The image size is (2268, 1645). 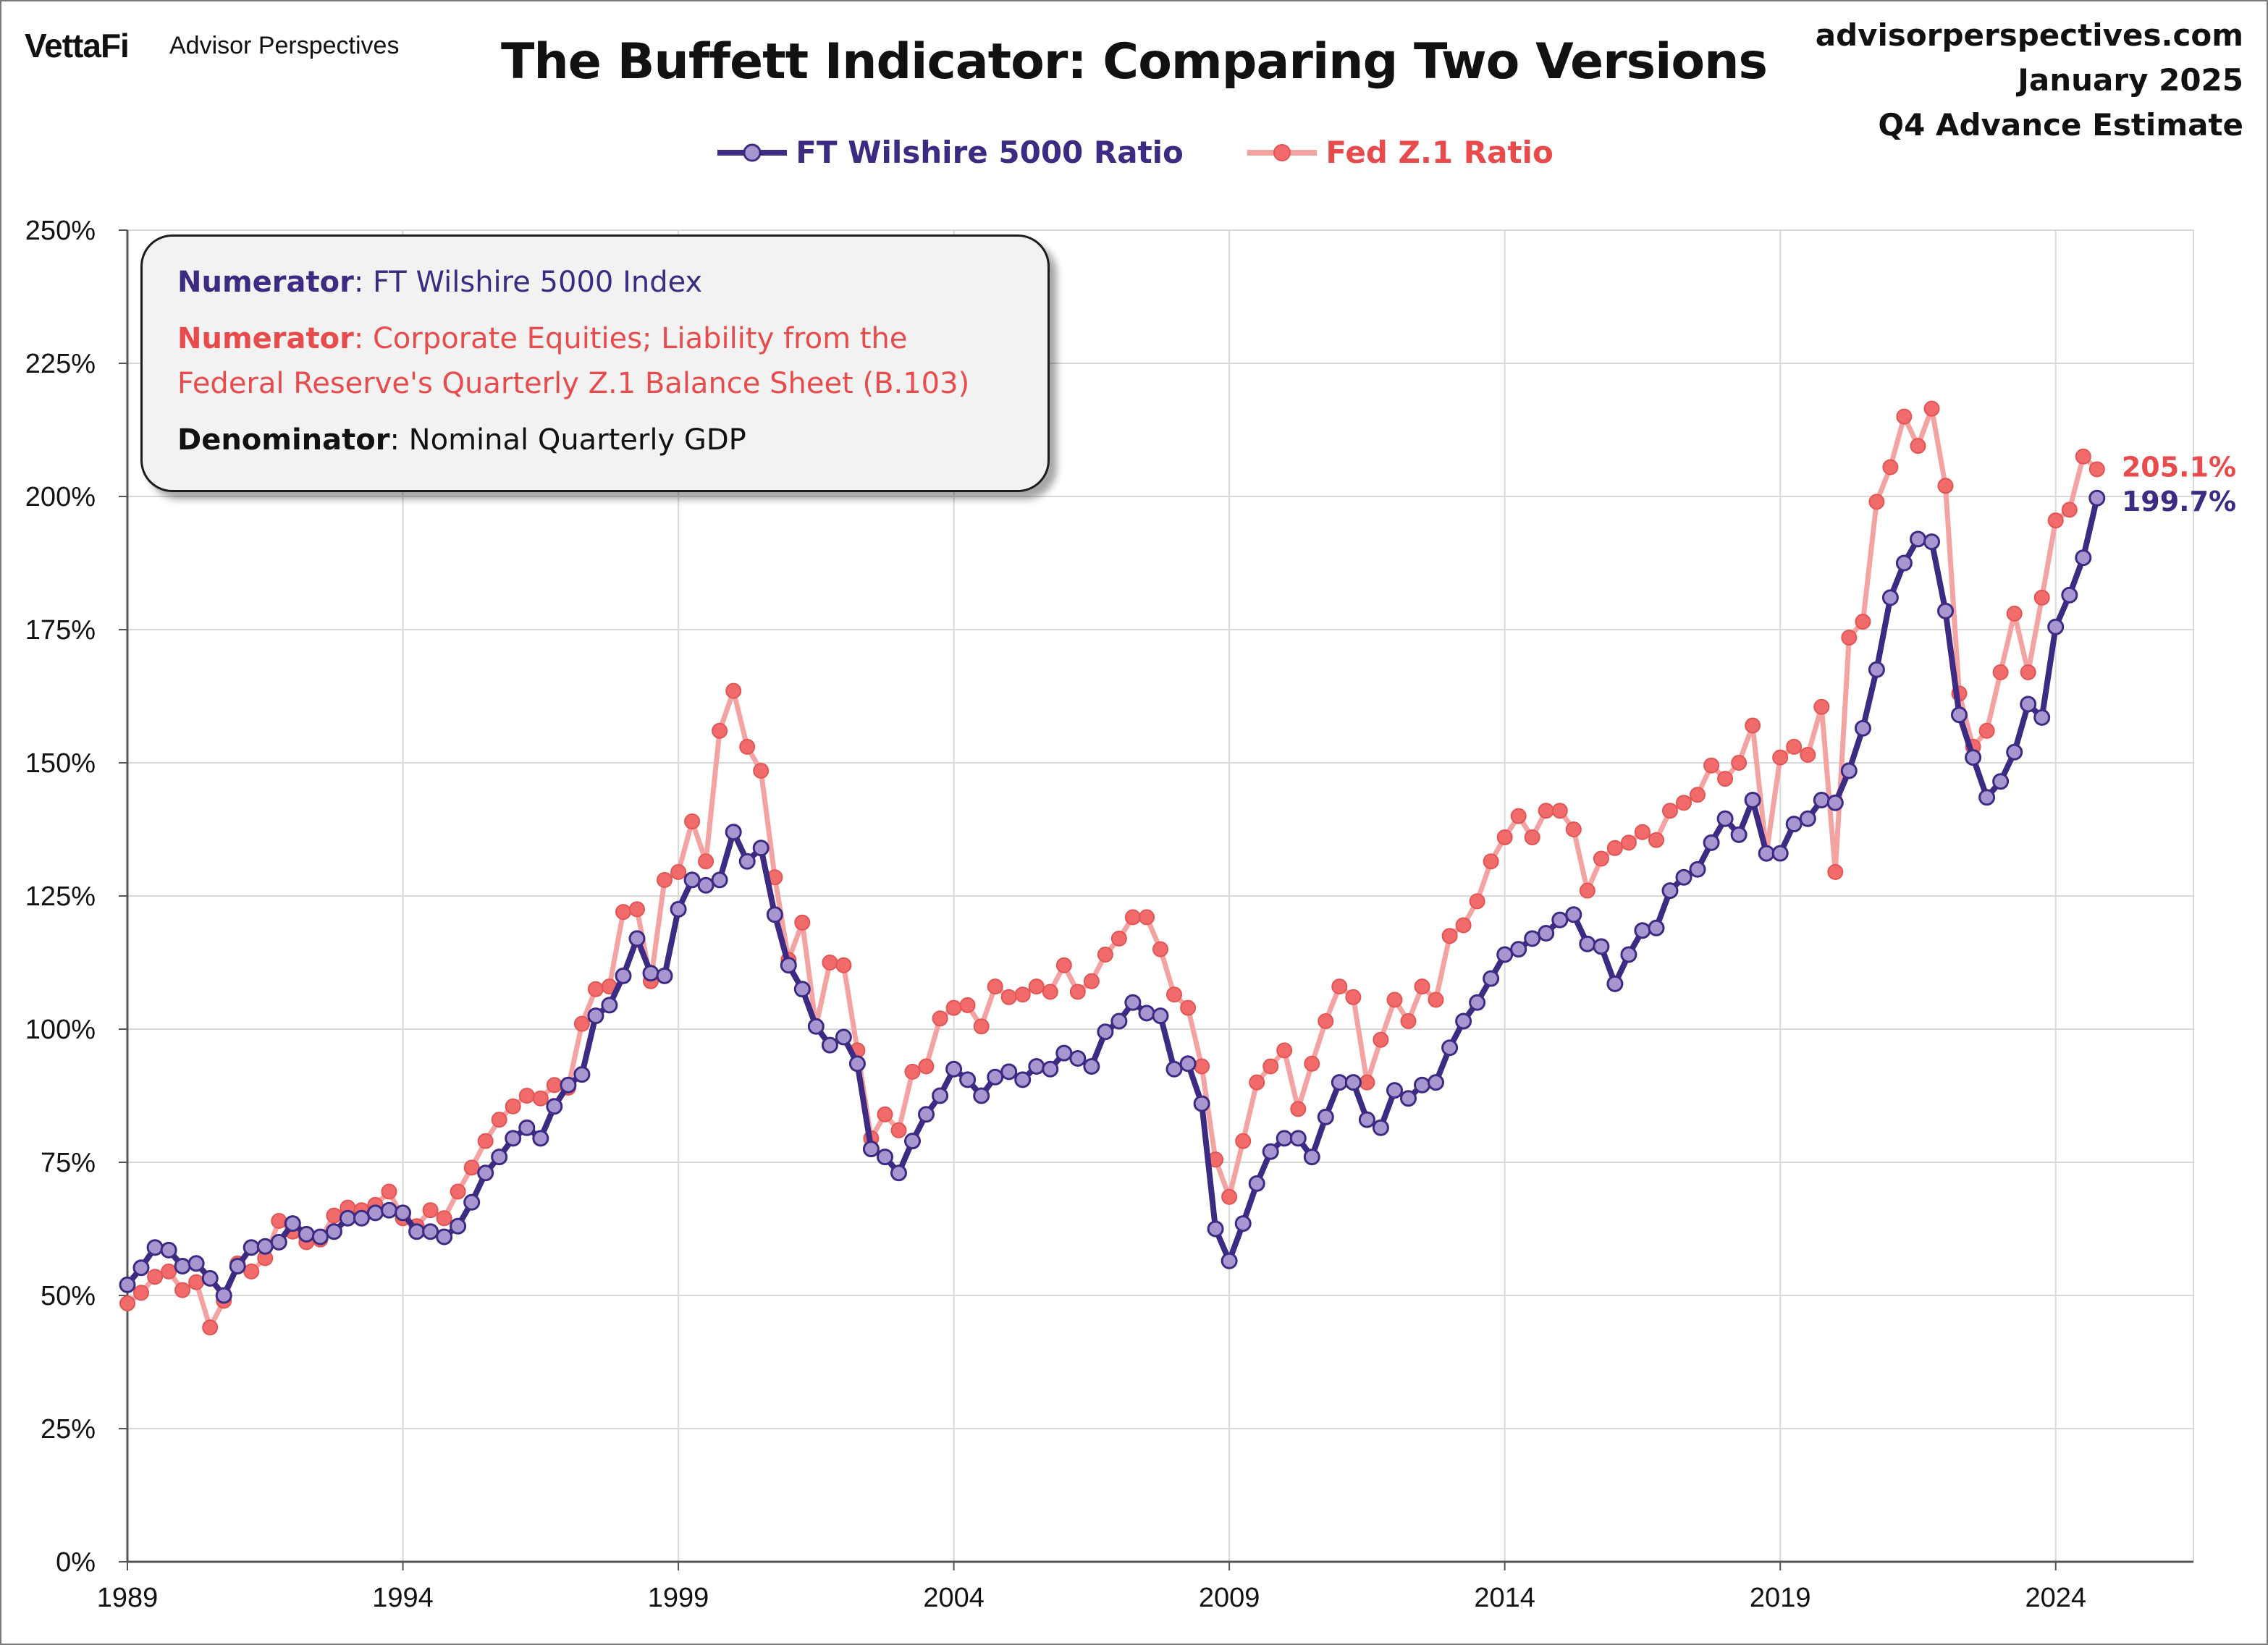 What do you see at coordinates (990, 152) in the screenshot?
I see `legend-wilshire-label: FT Wilshire 5000 Ratio` at bounding box center [990, 152].